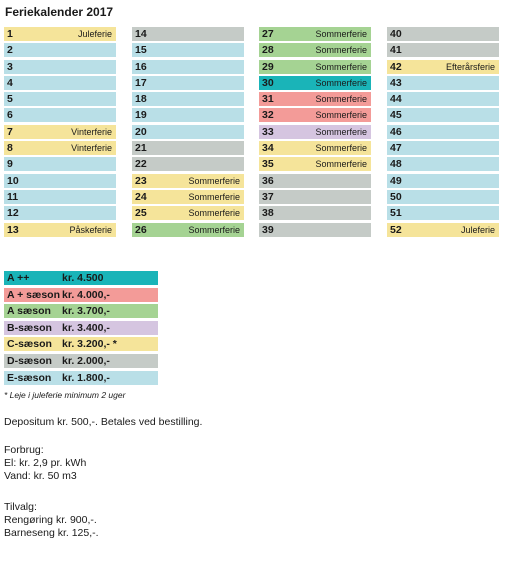  Describe the element at coordinates (60, 99) in the screenshot. I see `week-row: 5` at that location.